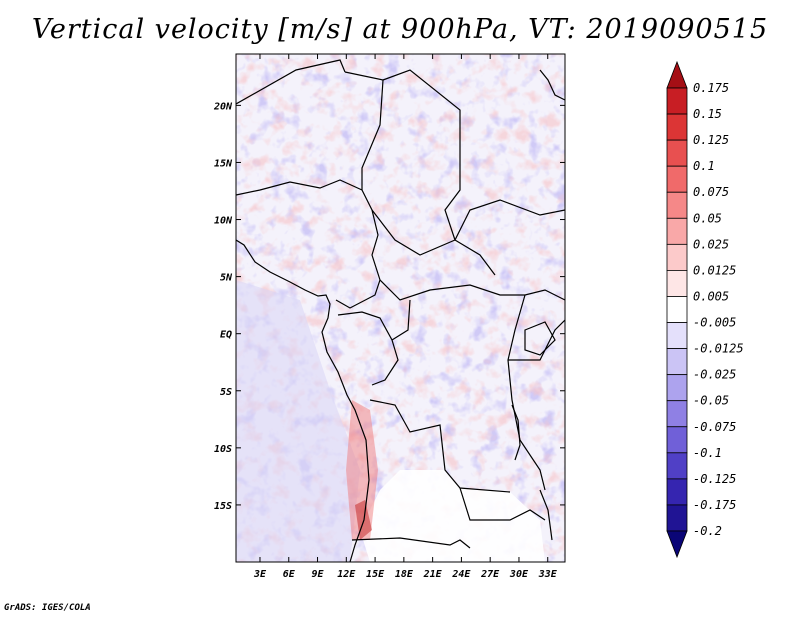 Image resolution: width=800 pixels, height=618 pixels. Describe the element at coordinates (714, 479) in the screenshot. I see `colorbar-label: -0.125` at that location.